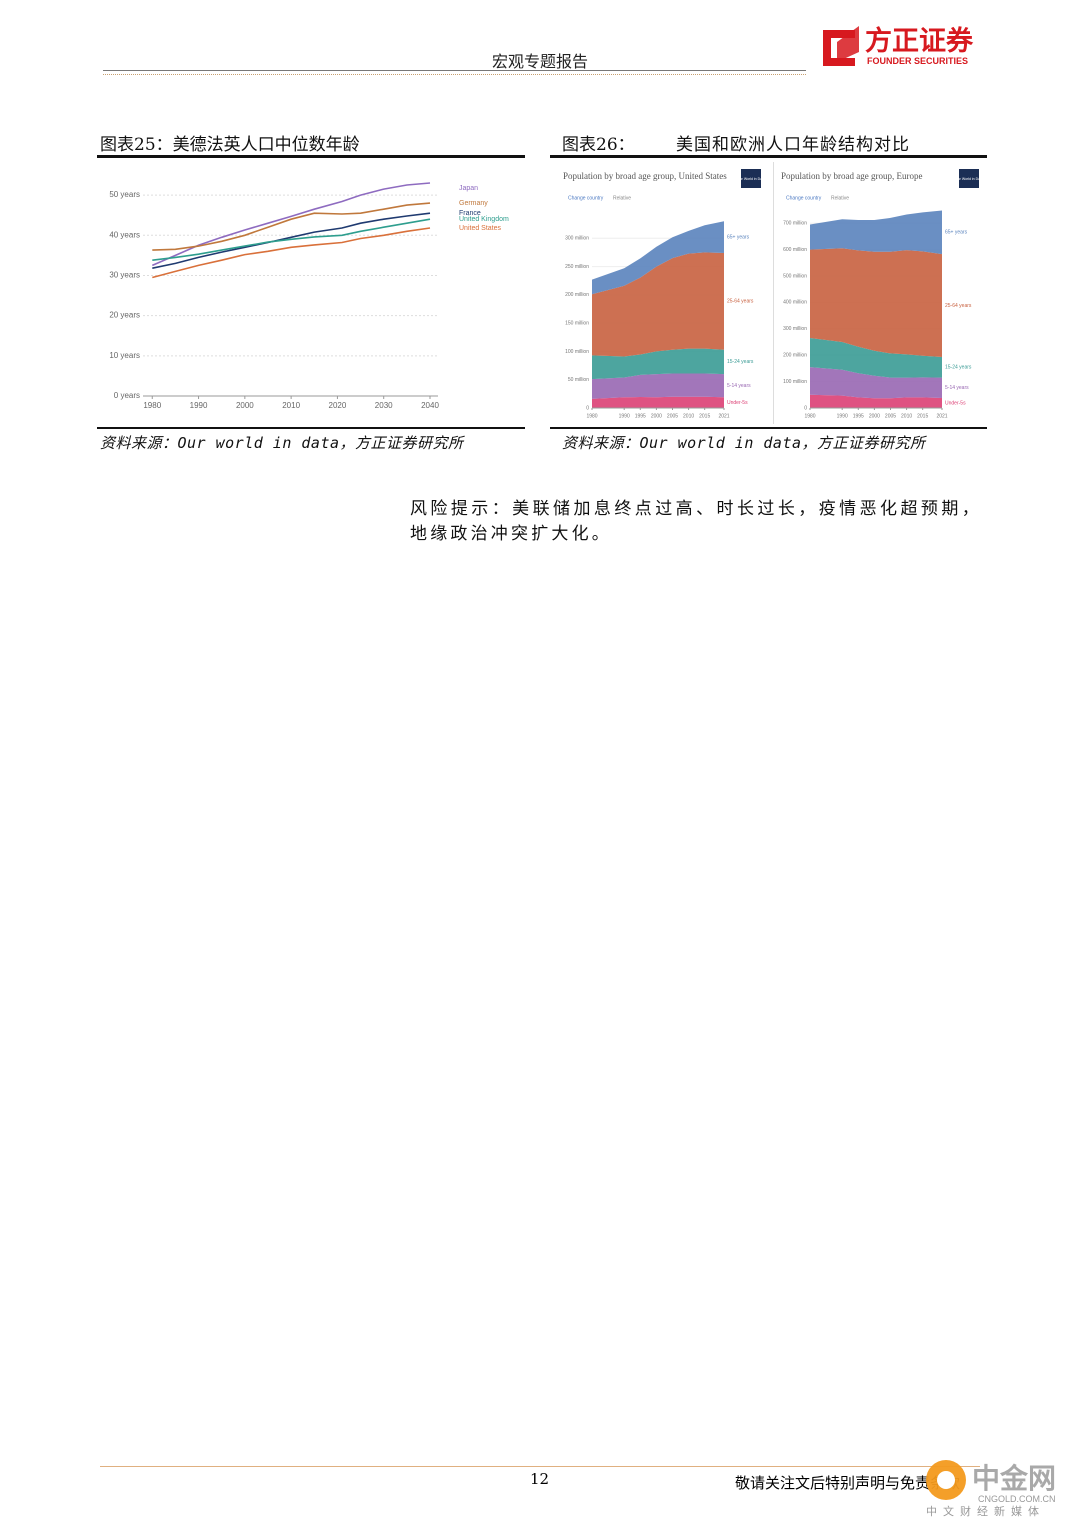 This screenshot has width=1080, height=1528. What do you see at coordinates (795, 276) in the screenshot?
I see `y-tick-label: 500 million` at bounding box center [795, 276].